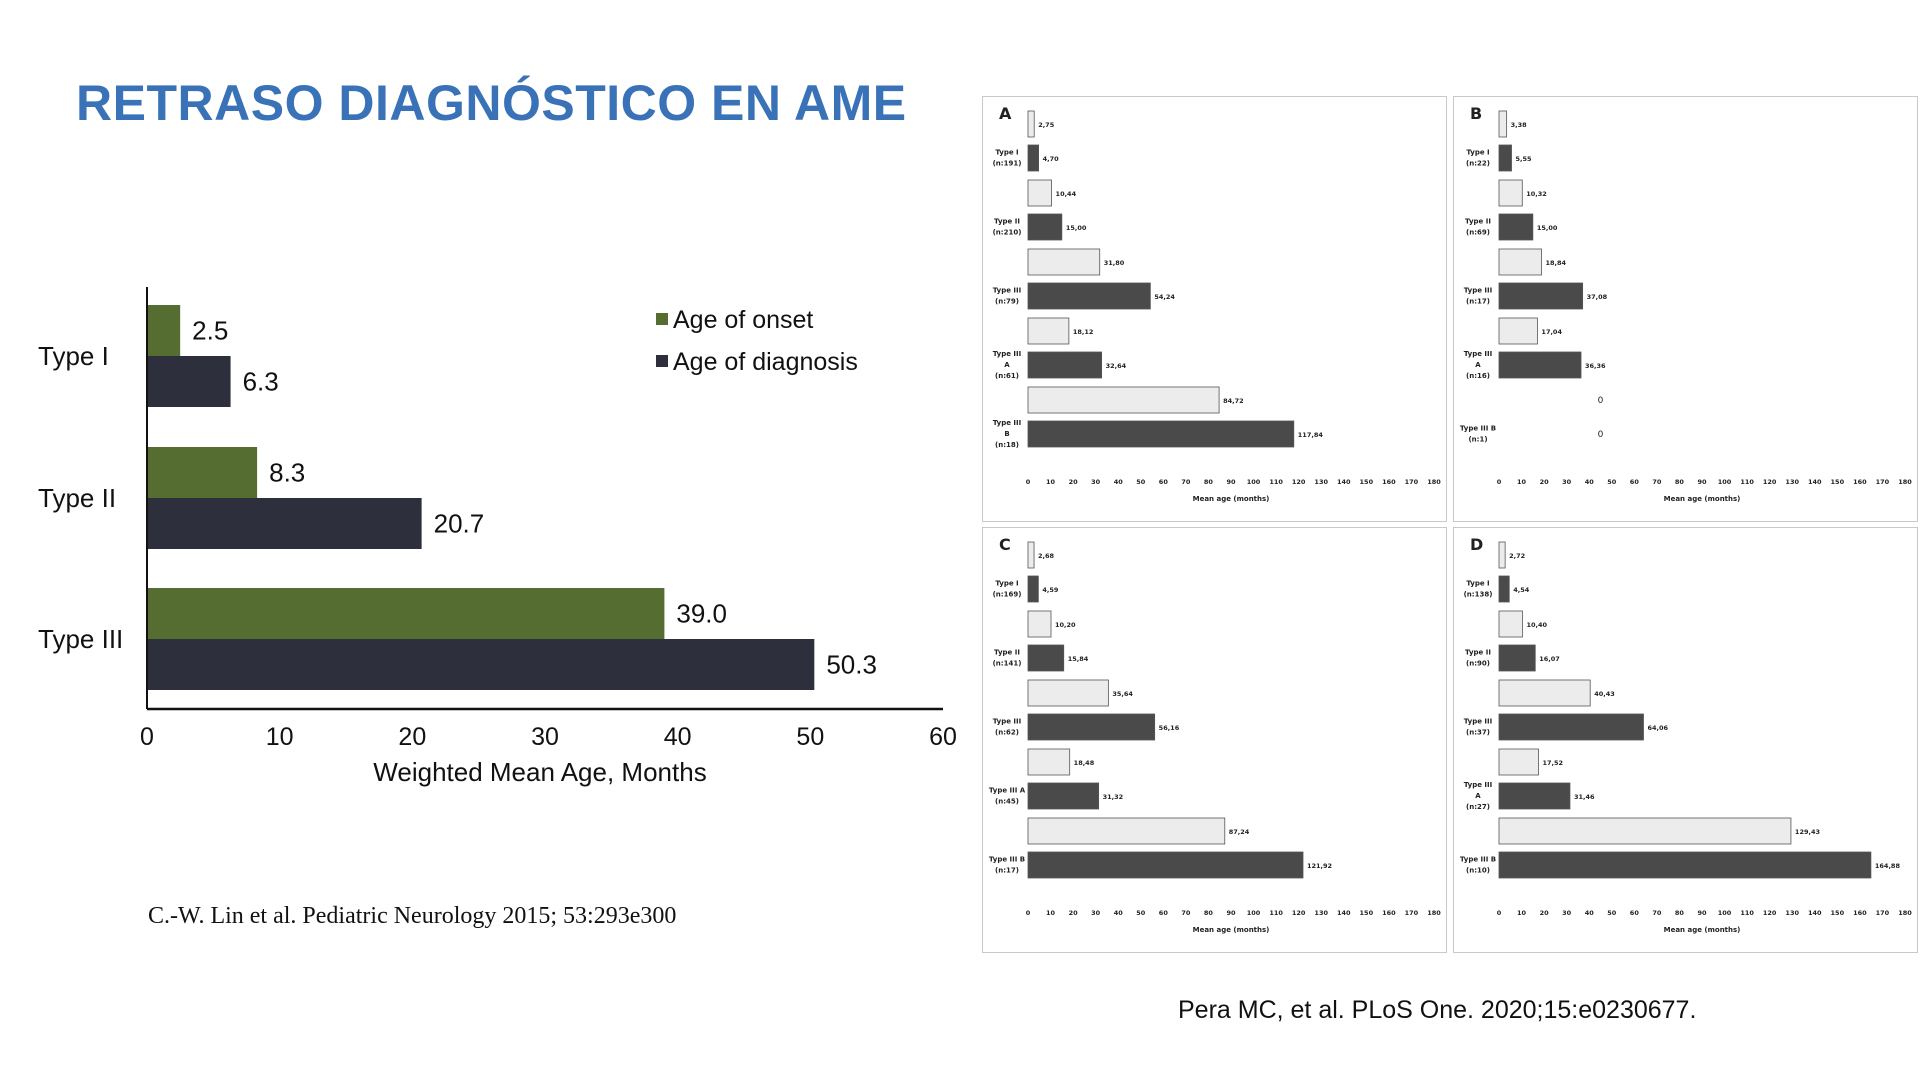 The width and height of the screenshot is (1920, 1080). Describe the element at coordinates (1046, 125) in the screenshot. I see `panel-bar-label: 2,75` at that location.